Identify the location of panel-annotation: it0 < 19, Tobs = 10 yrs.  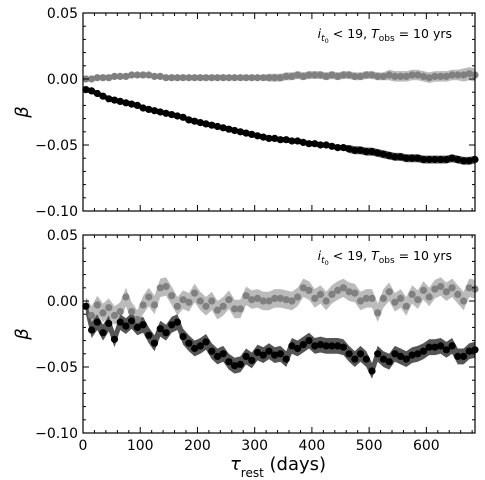
(385, 35).